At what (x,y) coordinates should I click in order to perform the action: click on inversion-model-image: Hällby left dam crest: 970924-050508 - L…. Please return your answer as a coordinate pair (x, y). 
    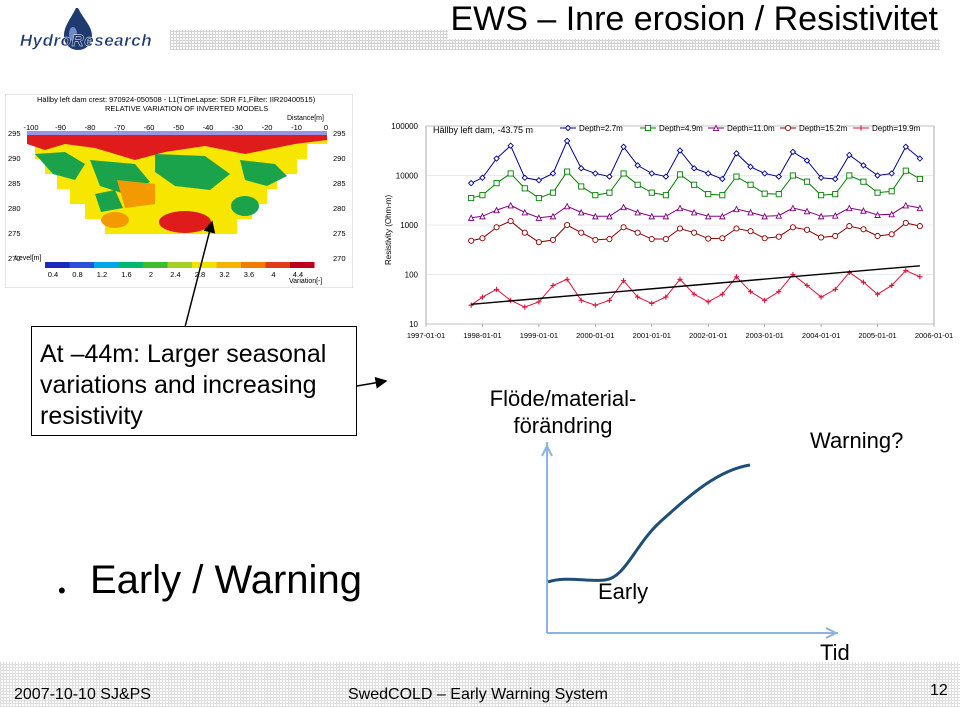
    Looking at the image, I should click on (179, 191).